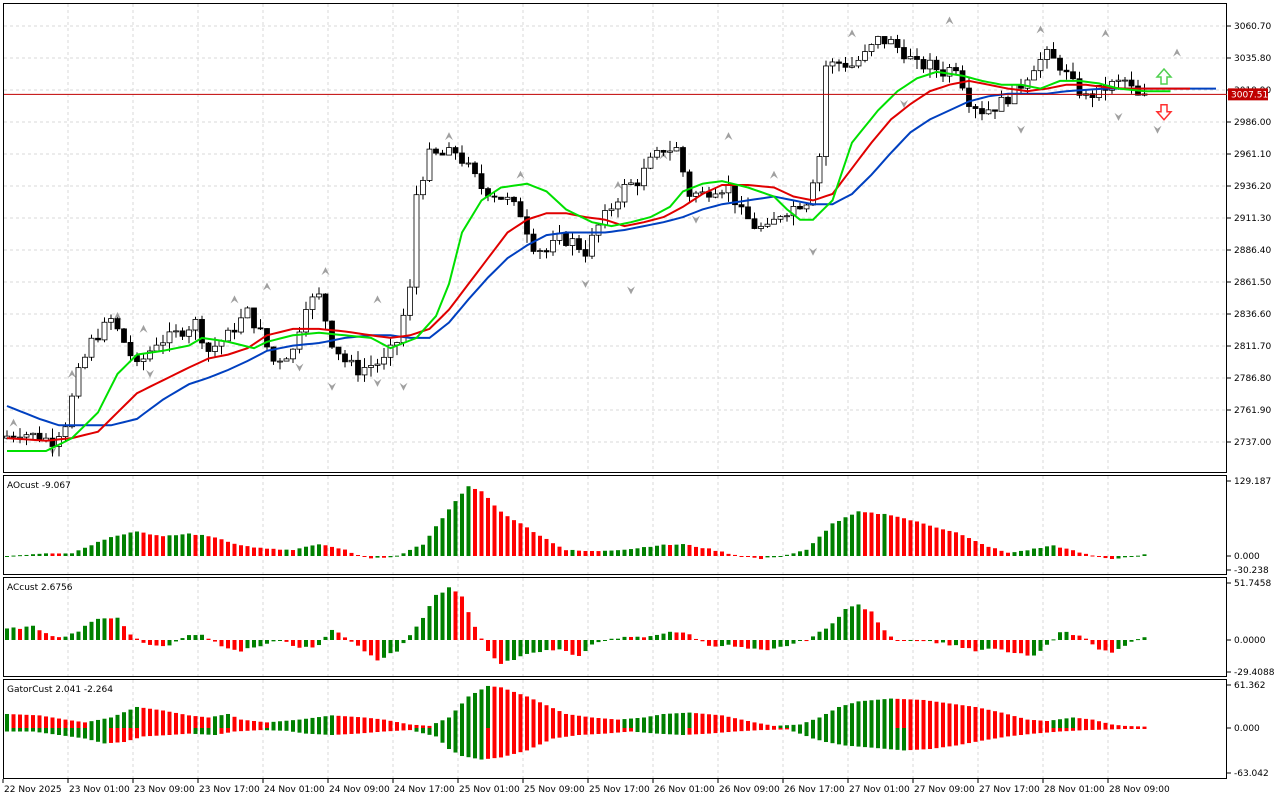  Describe the element at coordinates (229, 790) in the screenshot. I see `time-tick-label: 23 Nov 17:00` at that location.